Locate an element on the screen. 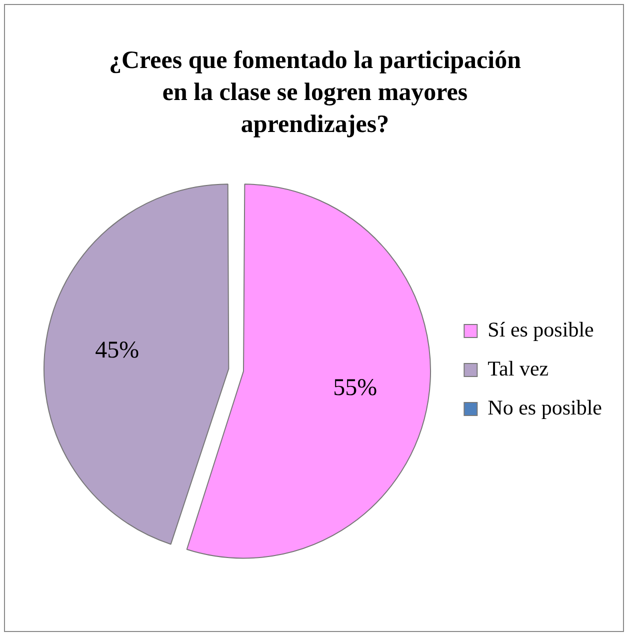  chart-title: ¿Crees que fomentado la participación en la clase se logren mayores aprendizajes? is located at coordinates (315, 93).